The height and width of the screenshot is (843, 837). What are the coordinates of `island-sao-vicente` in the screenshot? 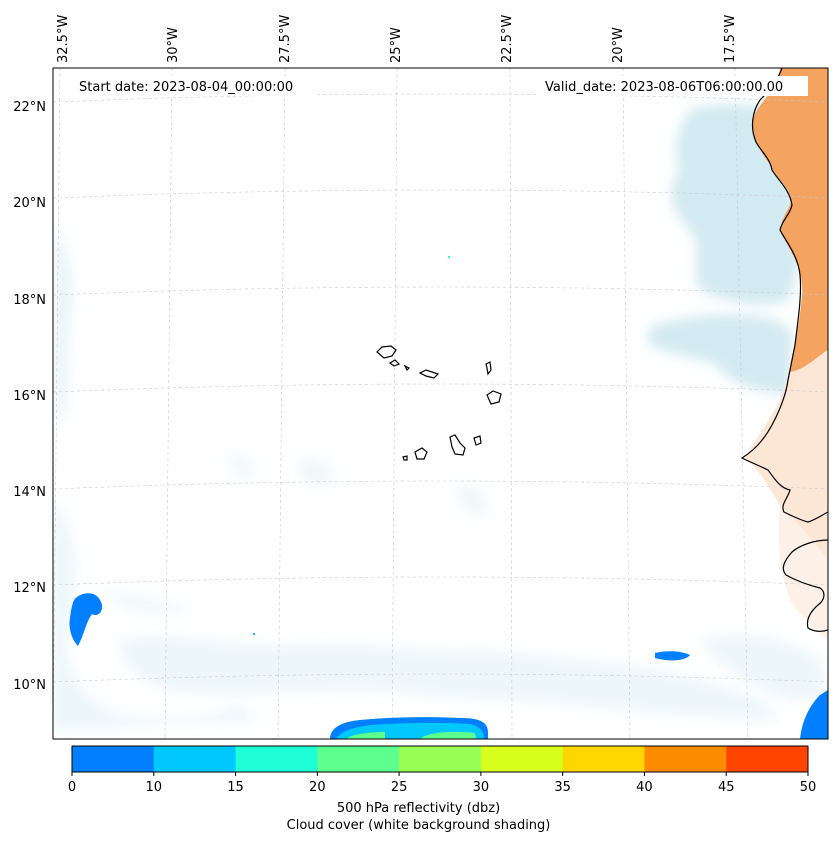 It's located at (394, 363).